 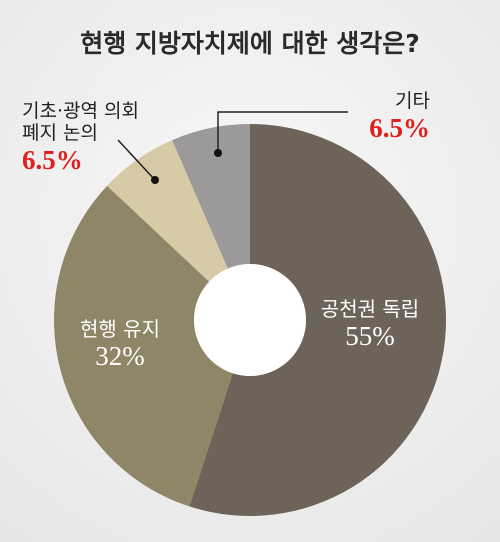 I want to click on category-label: 기타, so click(x=412, y=101).